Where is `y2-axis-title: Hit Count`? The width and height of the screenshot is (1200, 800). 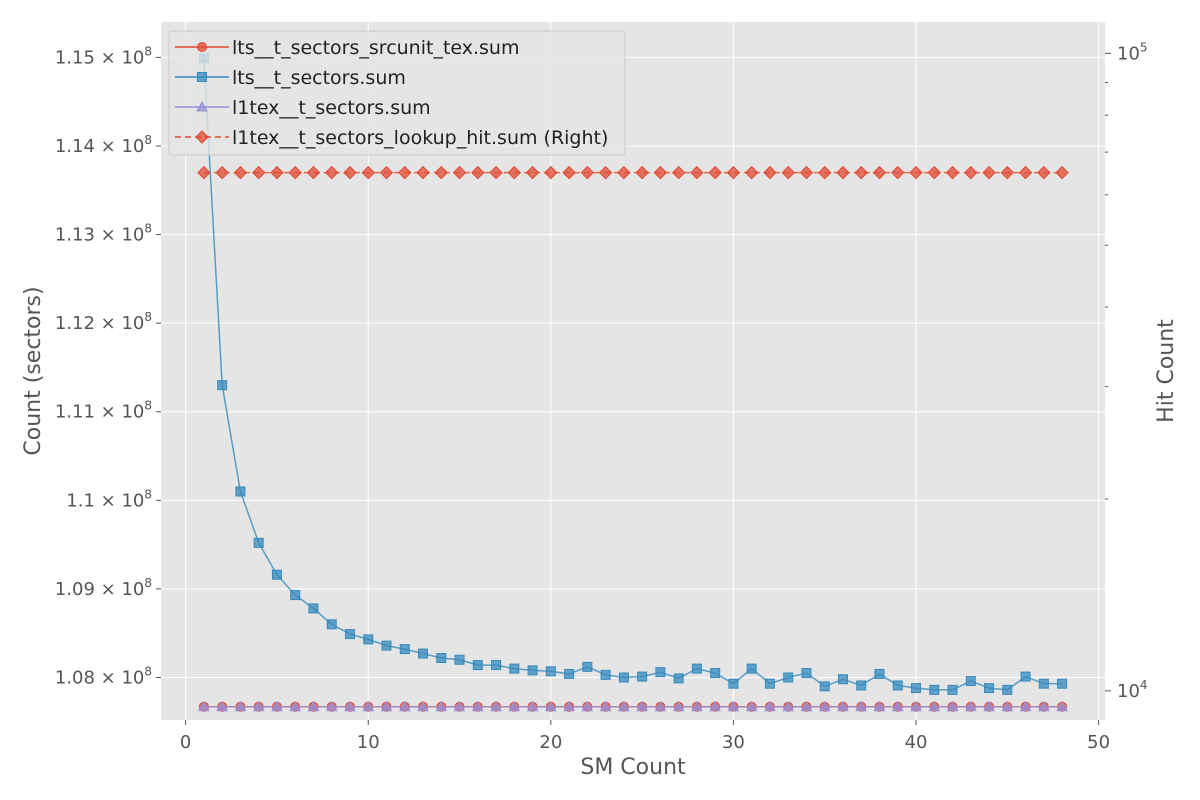
y2-axis-title: Hit Count is located at coordinates (1166, 371).